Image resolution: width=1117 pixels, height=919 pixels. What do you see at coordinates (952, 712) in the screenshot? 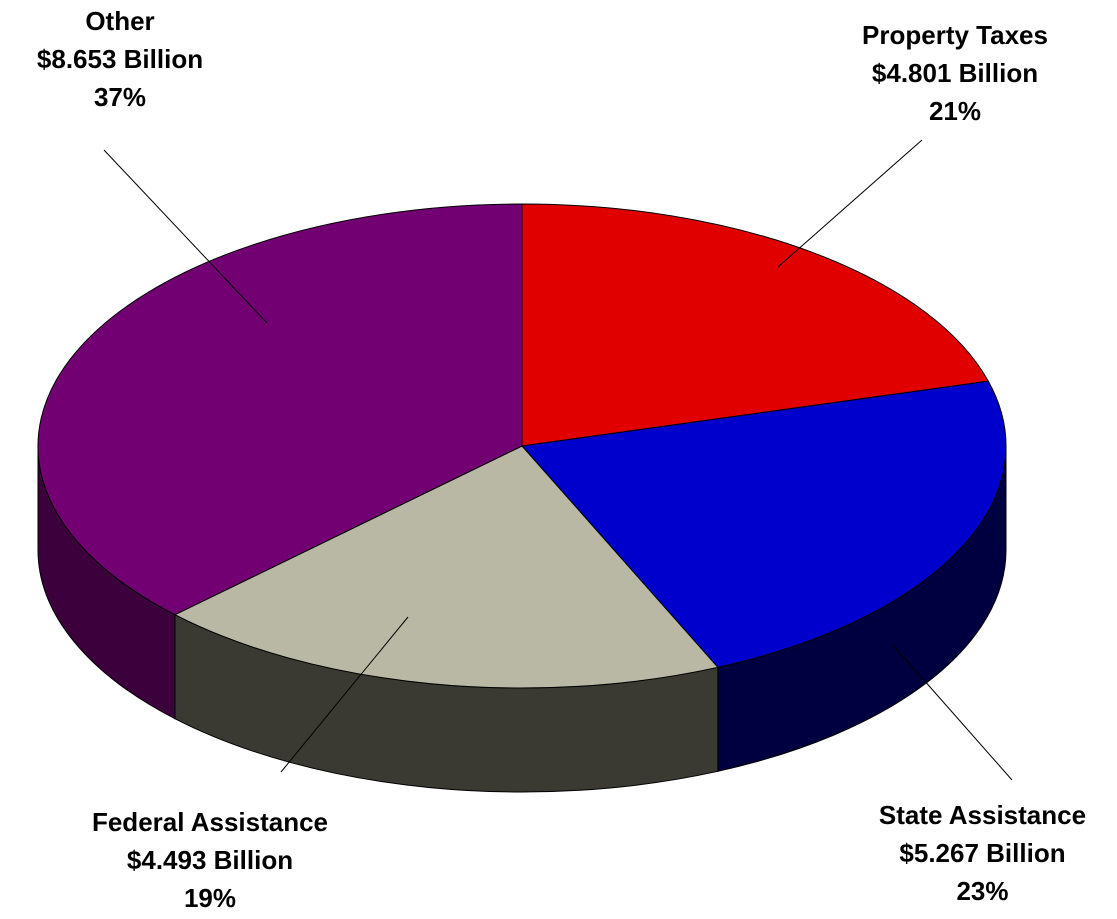
I see `leader-state-assistance` at bounding box center [952, 712].